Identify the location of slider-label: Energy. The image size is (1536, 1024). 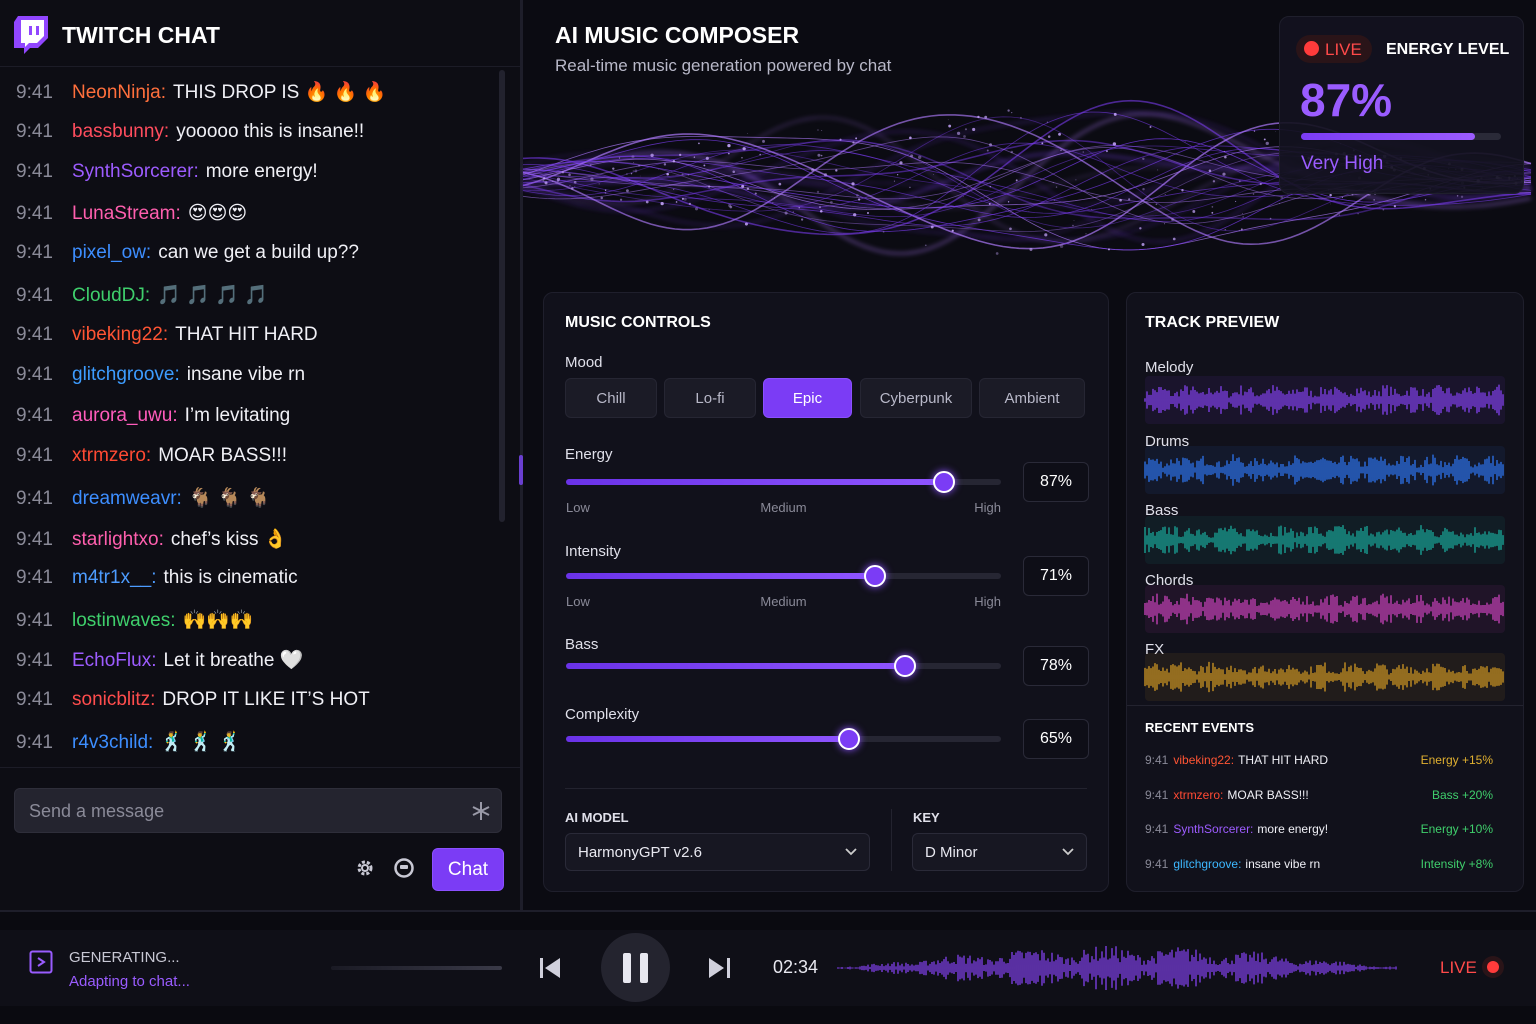
(589, 454).